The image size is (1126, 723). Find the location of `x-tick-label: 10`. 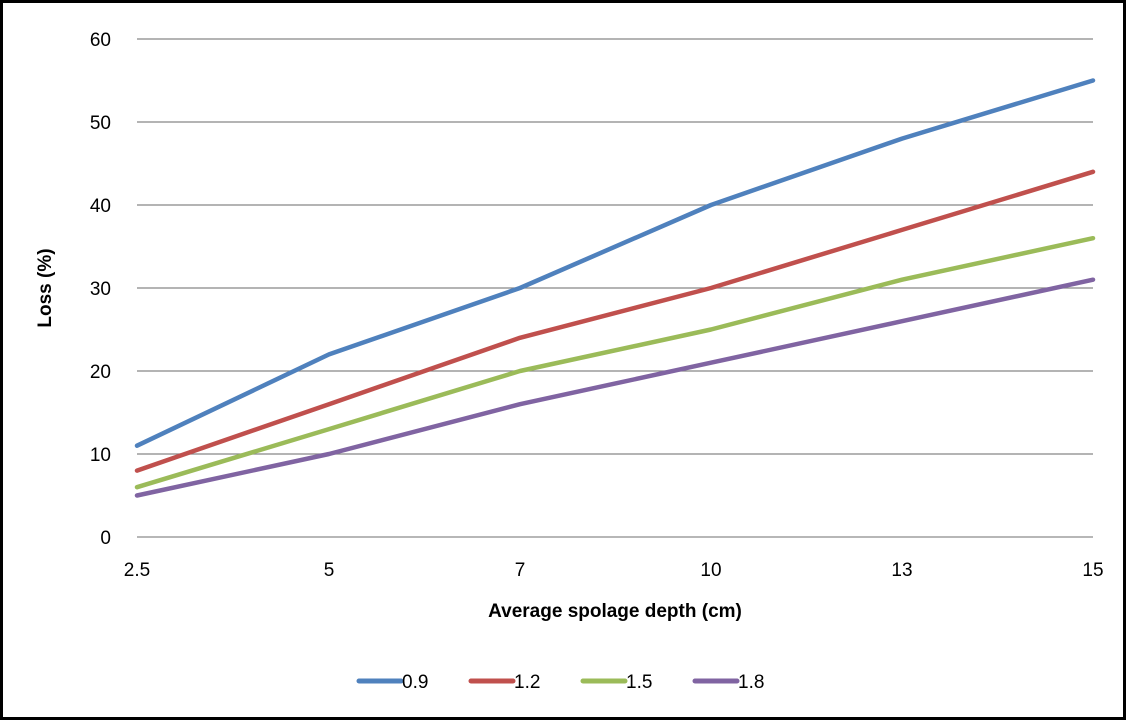

x-tick-label: 10 is located at coordinates (710, 570).